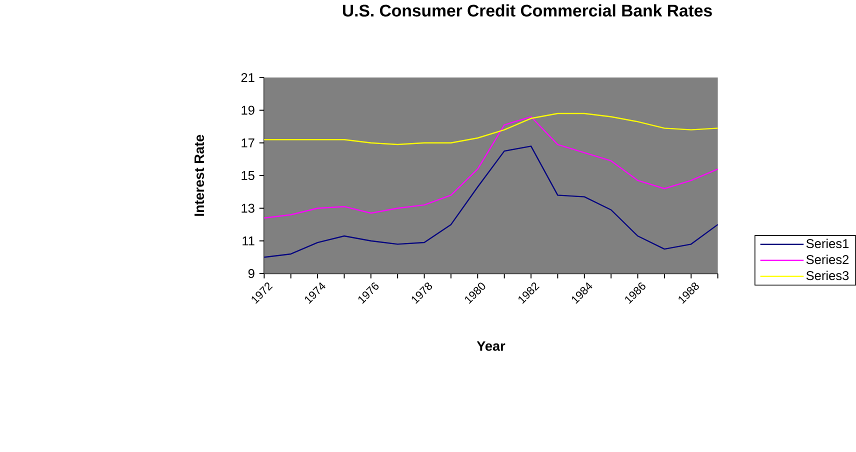  I want to click on x-axis-title: Year, so click(491, 347).